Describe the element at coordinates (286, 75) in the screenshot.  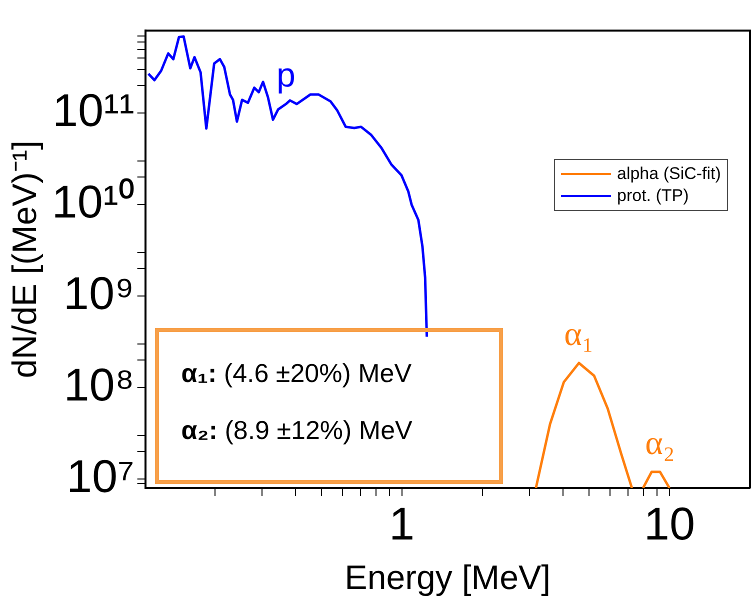
I see `annotation: p` at that location.